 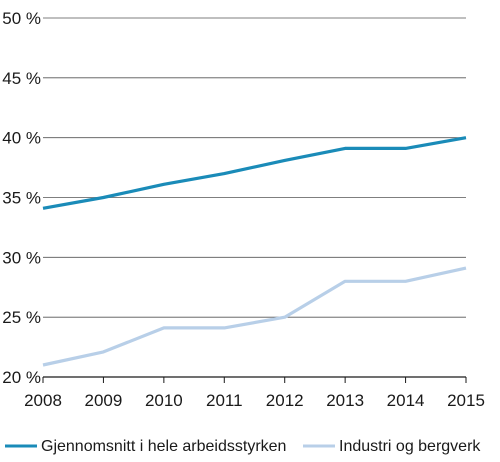 I want to click on x-axis-ticks: 2008 2009 2010 2011 2012 2013 2014 2015, so click(x=254, y=393).